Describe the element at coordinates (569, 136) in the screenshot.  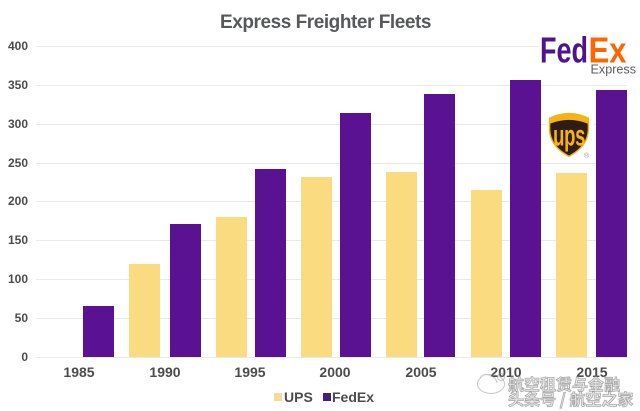
I see `svg-text: ups` at that location.